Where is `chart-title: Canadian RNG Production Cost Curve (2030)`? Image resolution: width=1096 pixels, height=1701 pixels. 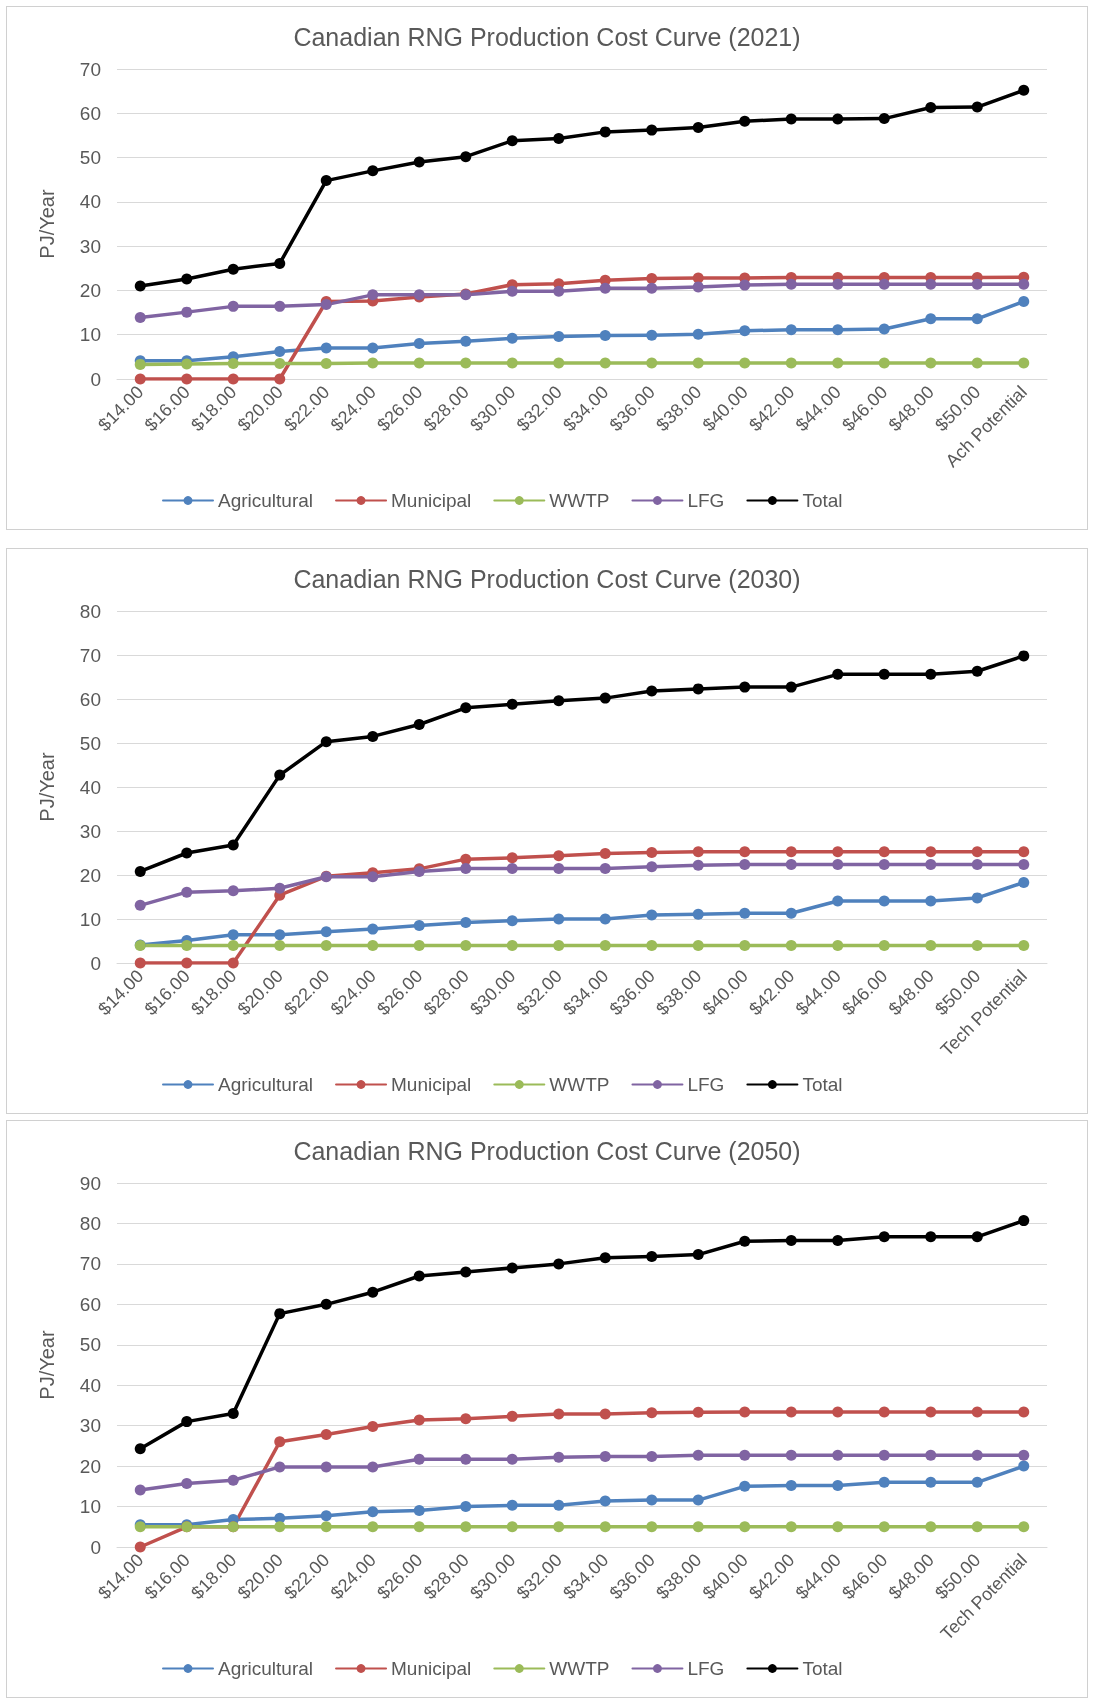
chart-title: Canadian RNG Production Cost Curve (2030) is located at coordinates (547, 578).